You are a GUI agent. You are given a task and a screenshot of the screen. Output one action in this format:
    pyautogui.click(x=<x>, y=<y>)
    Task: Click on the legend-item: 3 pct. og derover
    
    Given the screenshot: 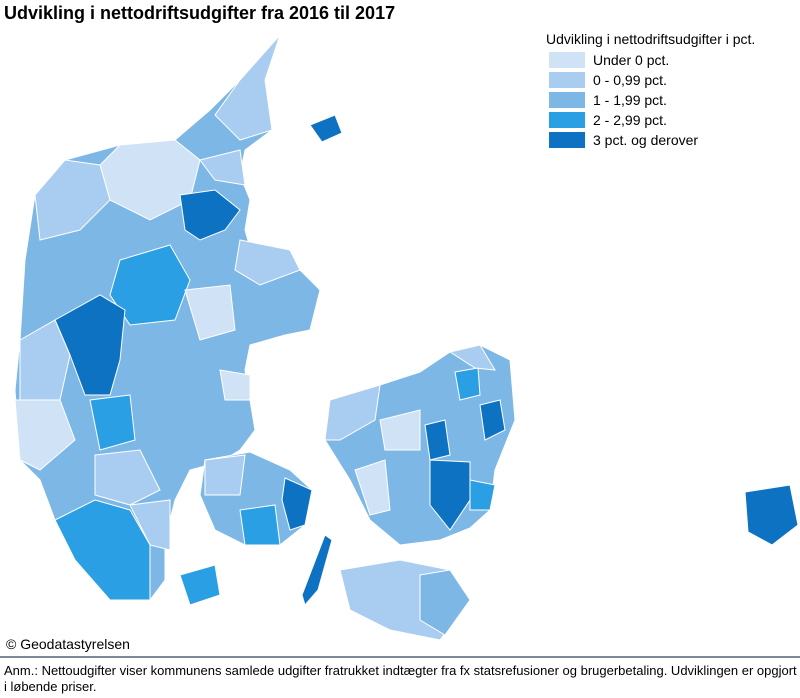 What is the action you would take?
    pyautogui.click(x=652, y=140)
    